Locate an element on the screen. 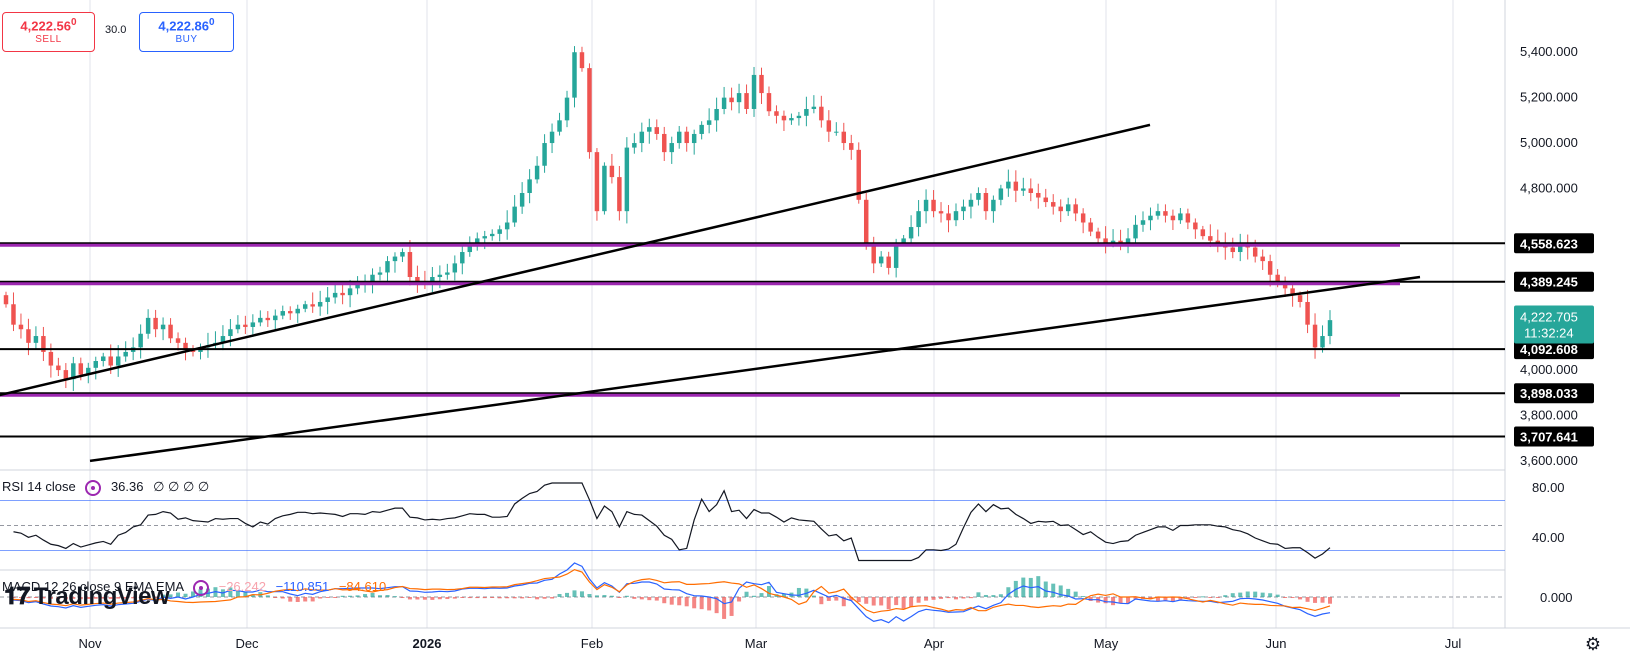 The image size is (1630, 658). rsi-legend: RSI 14 close 36.36 ∅ ∅ ∅ ∅ is located at coordinates (105, 487).